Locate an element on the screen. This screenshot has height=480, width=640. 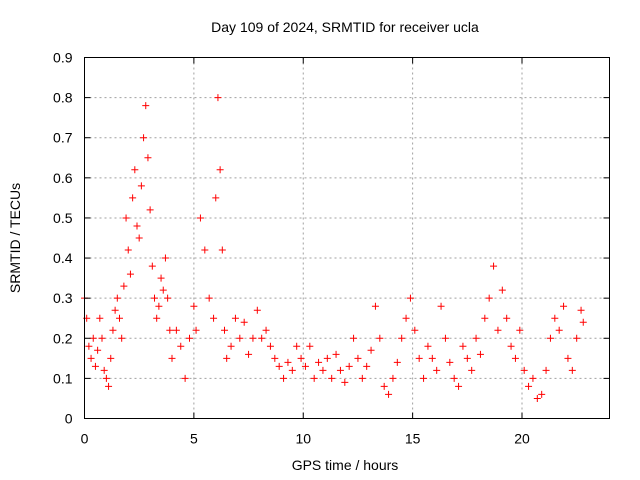
x-tick-label: 15 is located at coordinates (413, 439).